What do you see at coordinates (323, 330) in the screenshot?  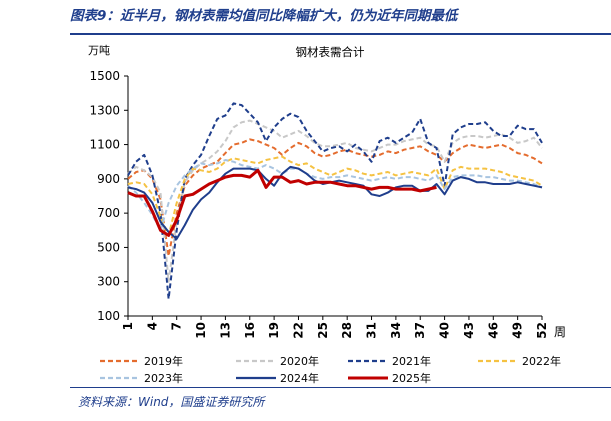 I see `x-tick-label: 25` at bounding box center [323, 330].